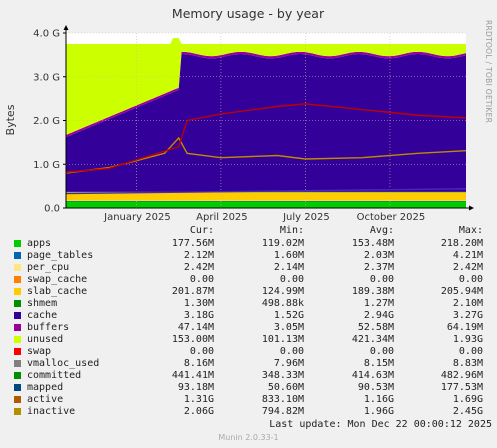  I want to click on legend-avg: 8.15M, so click(378, 363).